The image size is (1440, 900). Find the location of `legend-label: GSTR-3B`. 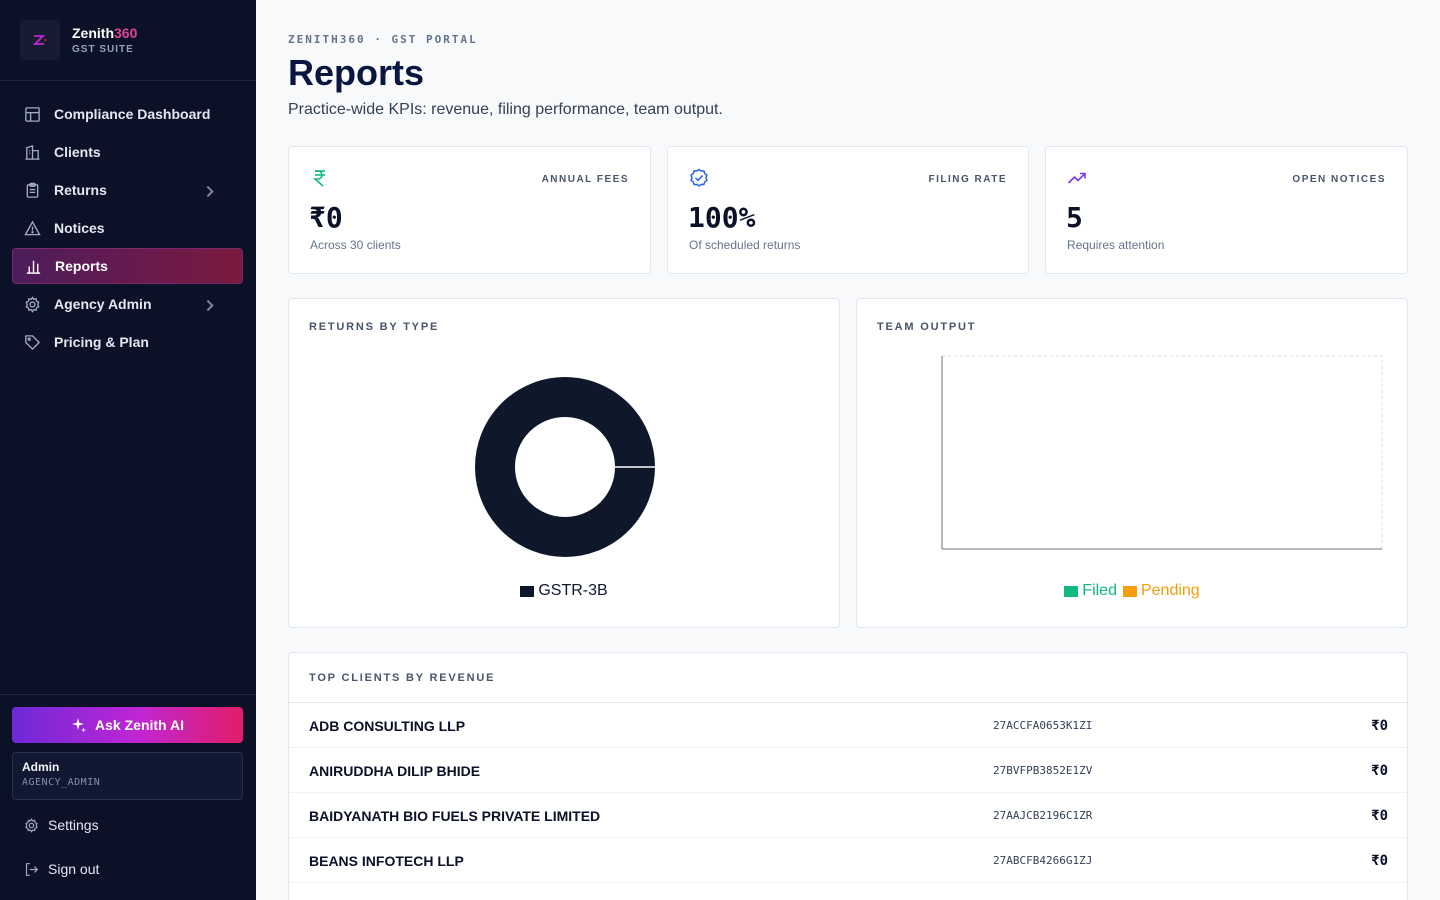

legend-label: GSTR-3B is located at coordinates (573, 590).